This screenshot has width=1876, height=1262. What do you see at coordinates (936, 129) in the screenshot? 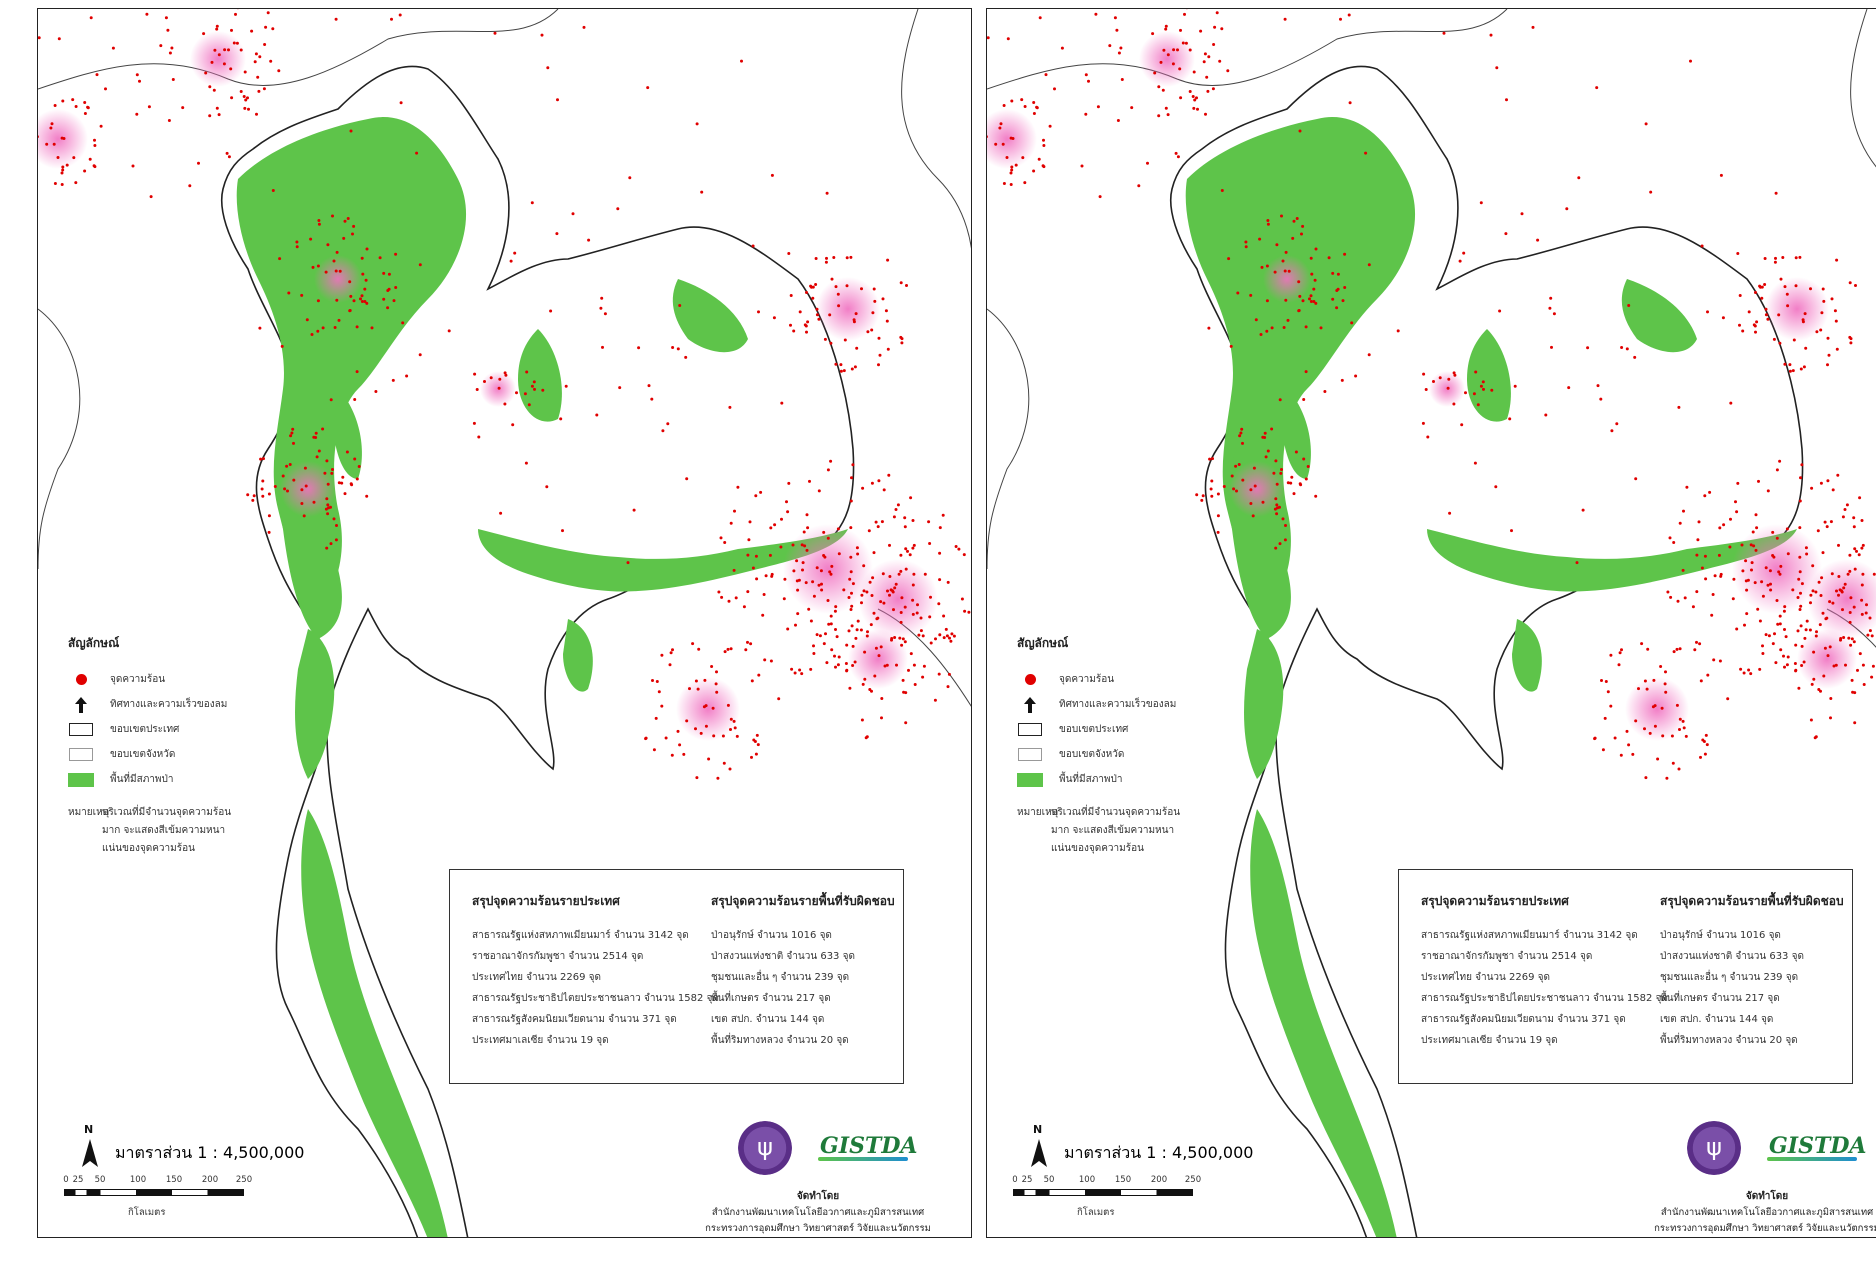
I see `coastline` at bounding box center [936, 129].